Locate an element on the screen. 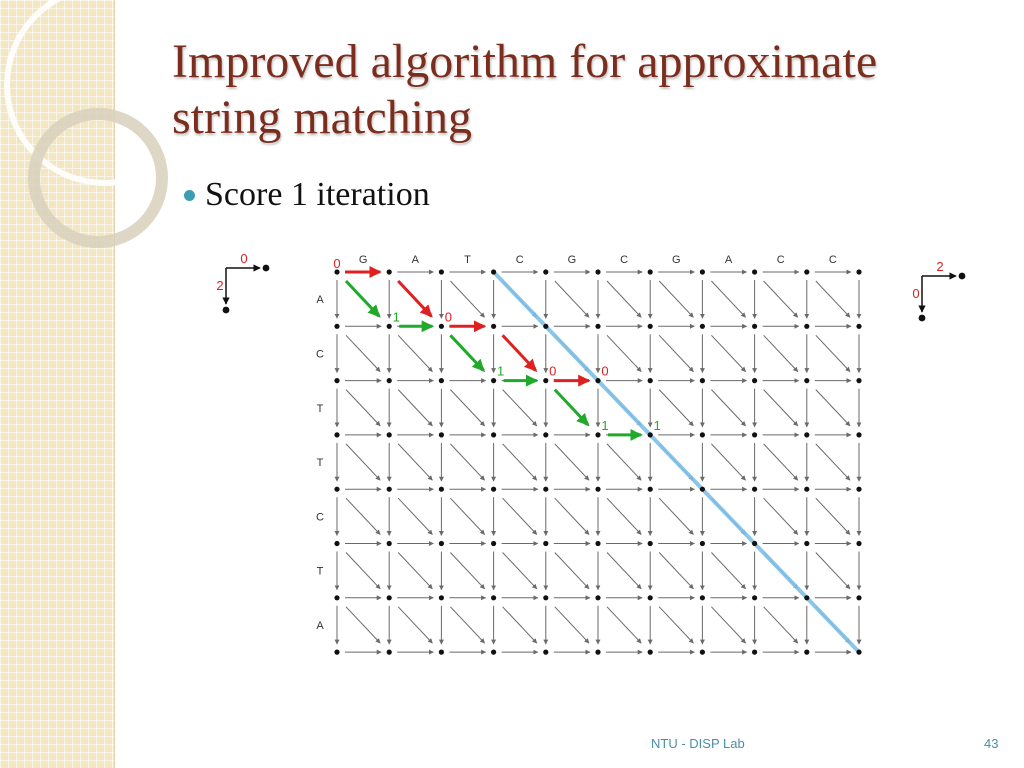 This screenshot has width=1024, height=768. path-score-label: 0 is located at coordinates (552, 371).